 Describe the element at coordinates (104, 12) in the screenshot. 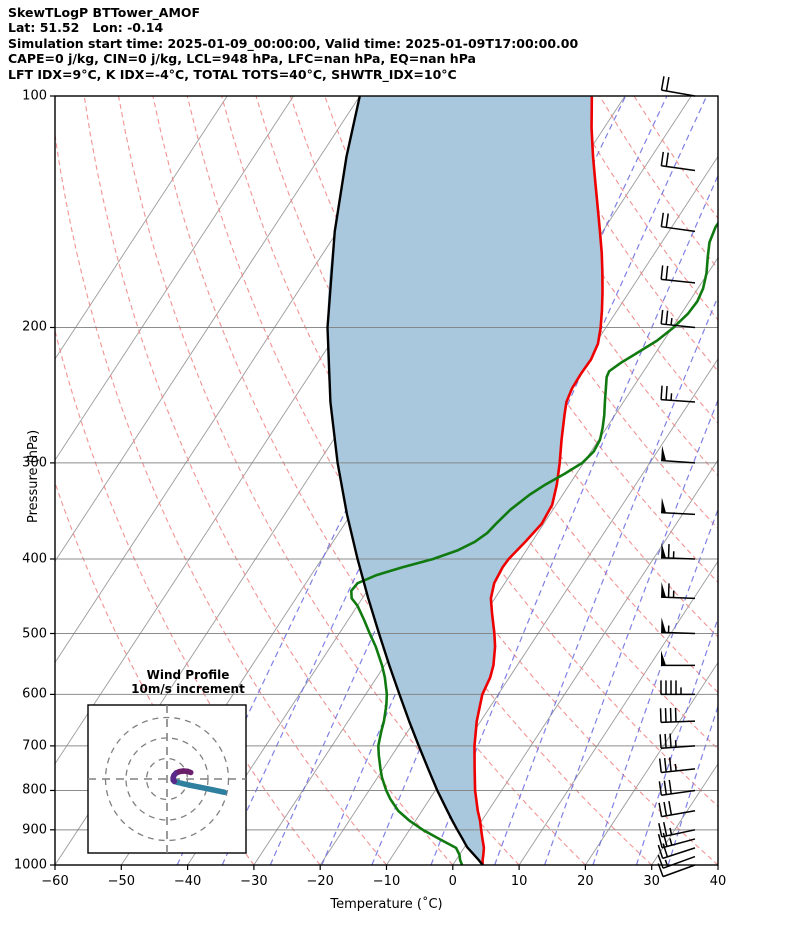

I see `header-title: SkewTLogP BTTower_AMOF` at that location.